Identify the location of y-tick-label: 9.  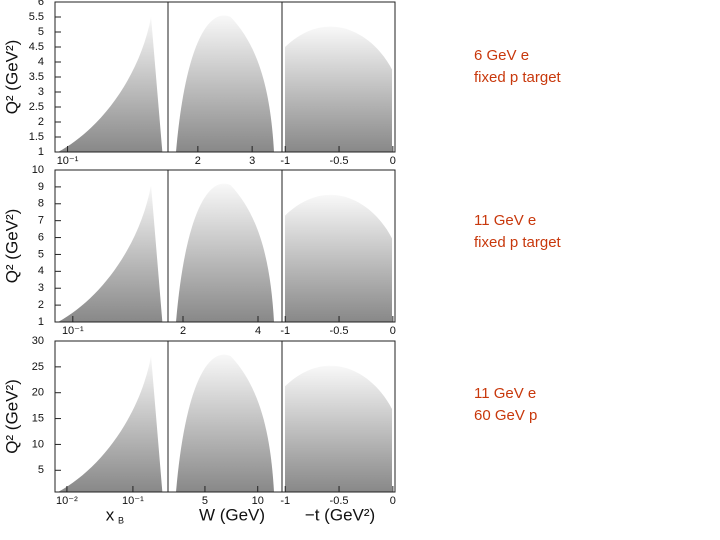
(41, 187).